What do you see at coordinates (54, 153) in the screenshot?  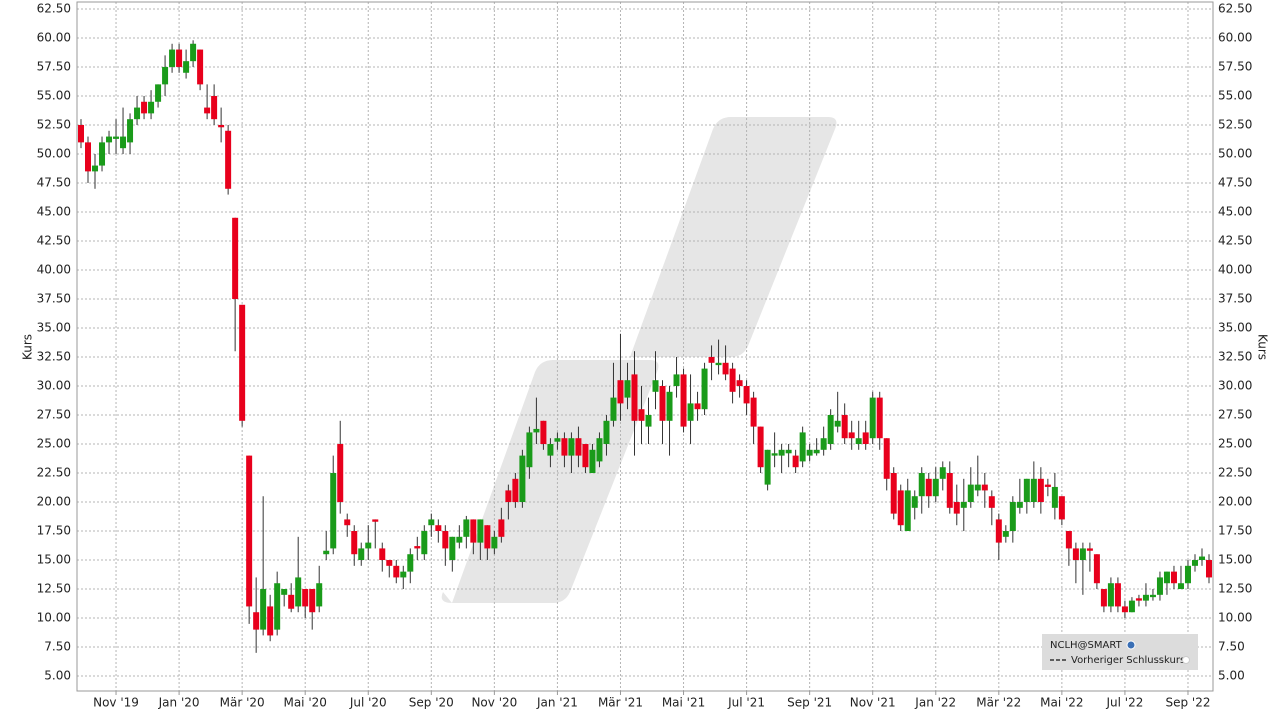 I see `y-tick-label: 50.00` at bounding box center [54, 153].